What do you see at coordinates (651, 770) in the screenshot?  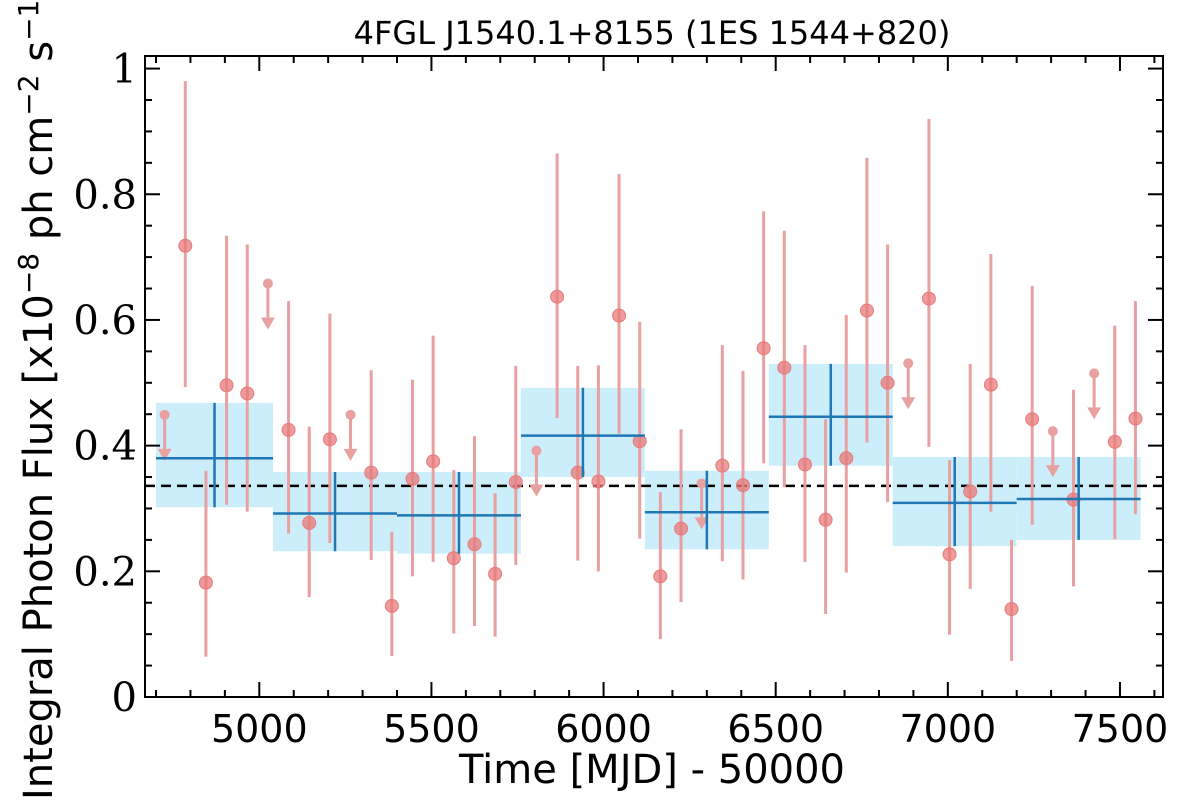 I see `x-axis-label: Time [MJD] - 50000` at bounding box center [651, 770].